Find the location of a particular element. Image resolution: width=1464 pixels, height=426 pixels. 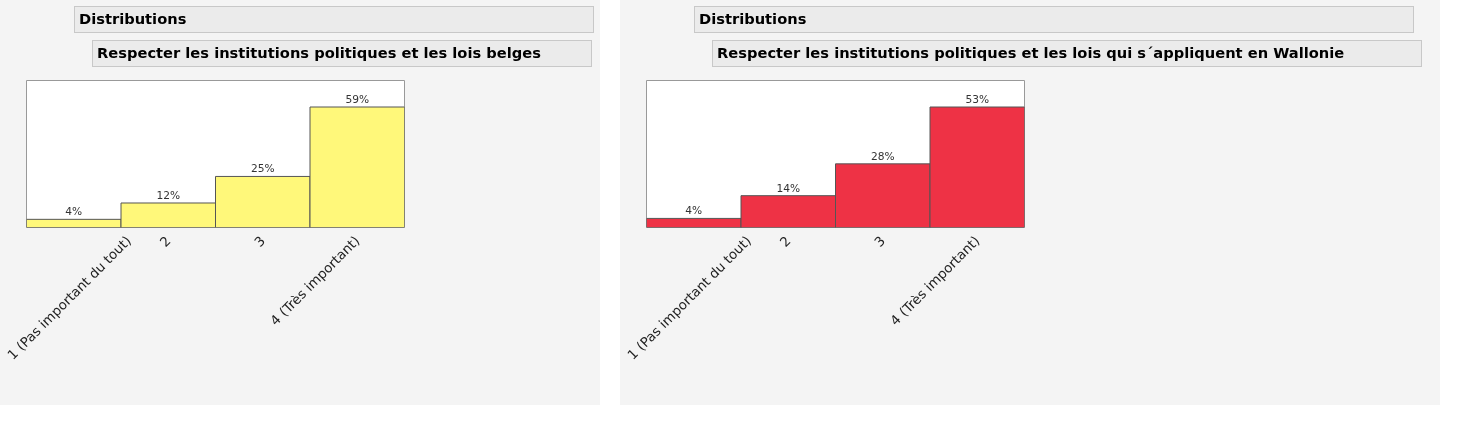

chart-subtitle: Respecter les institutions politiques et les lois belges is located at coordinates (319, 52).